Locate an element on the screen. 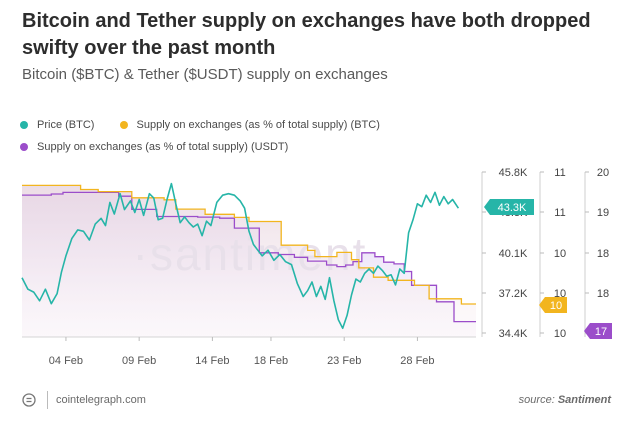 This screenshot has height=443, width=635. x-tick-label: 14 Feb is located at coordinates (212, 361).